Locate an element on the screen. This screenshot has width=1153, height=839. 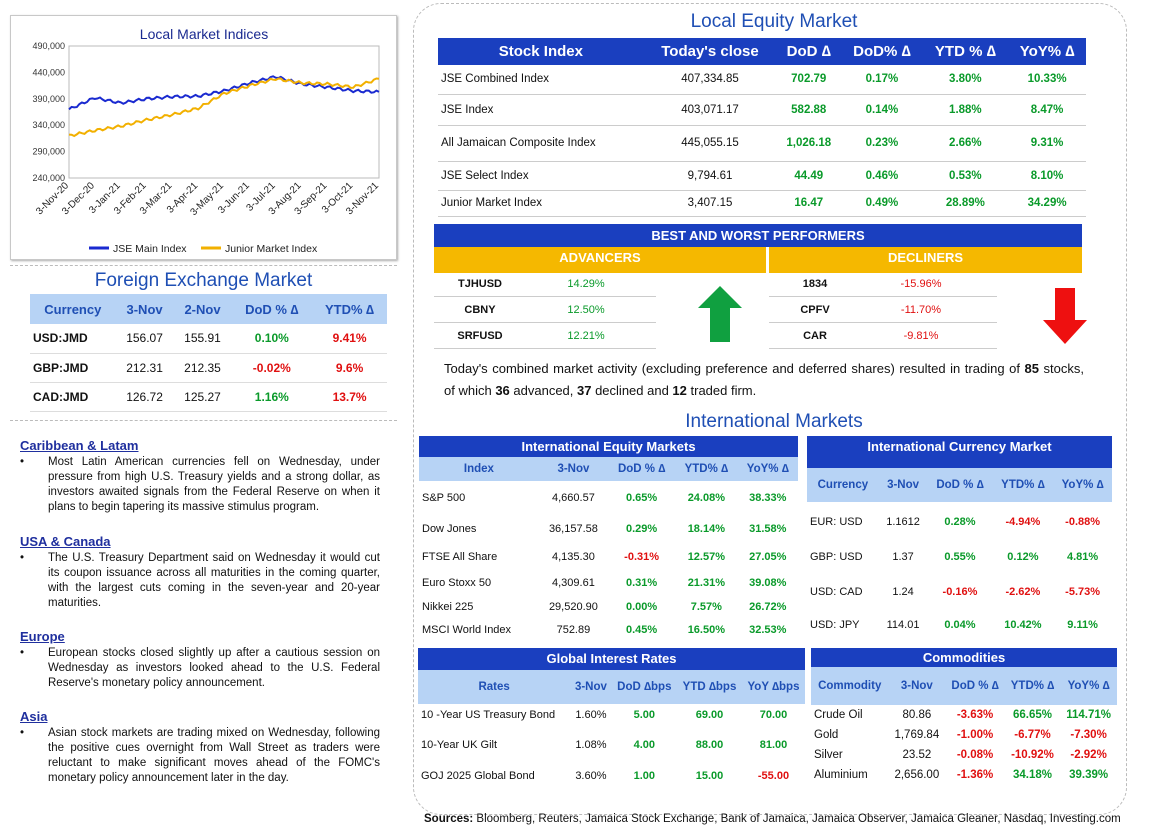
commodities-cell: 34.18% is located at coordinates (1033, 775).